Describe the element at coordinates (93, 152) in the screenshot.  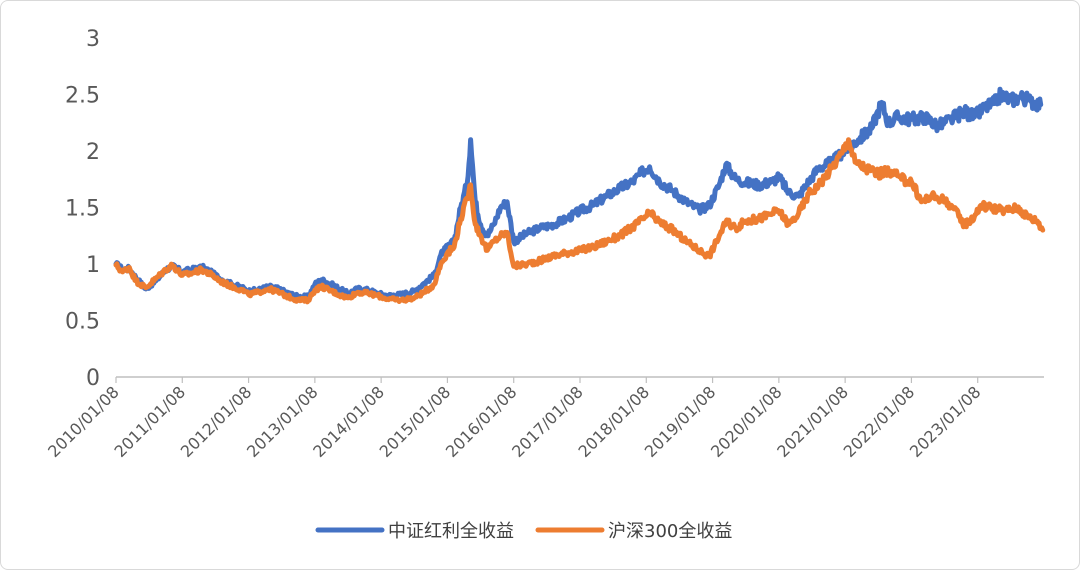
I see `y-tick-label: 2` at that location.